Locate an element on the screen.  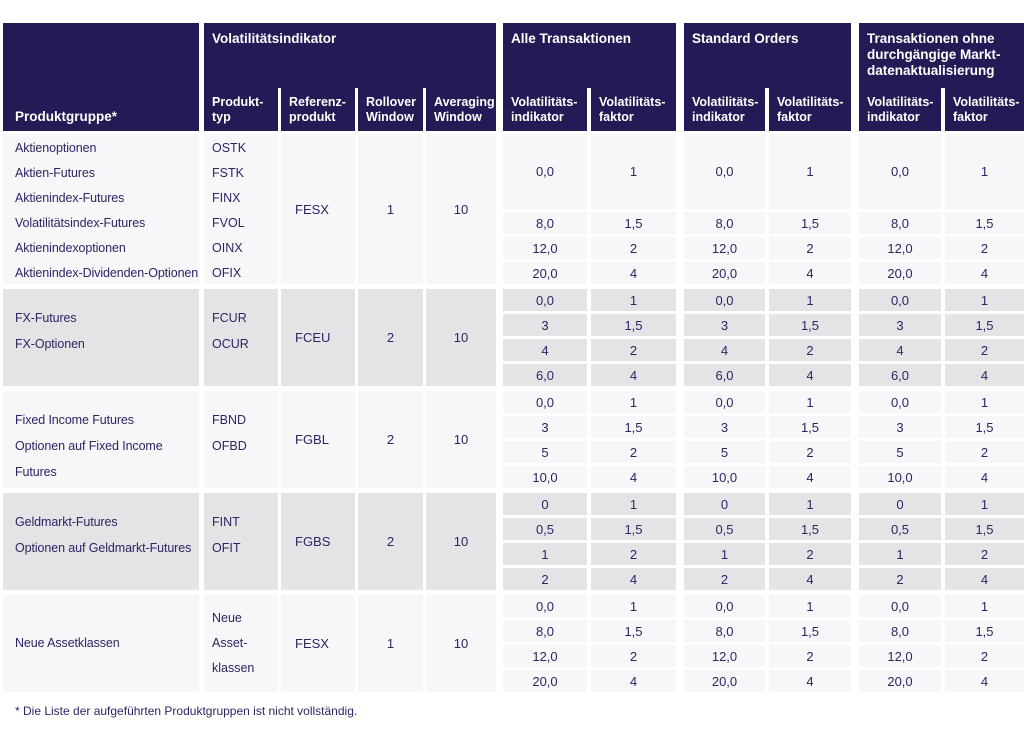
col-alle-indikator: 0,0 3 4 6,0 is located at coordinates (545, 337).